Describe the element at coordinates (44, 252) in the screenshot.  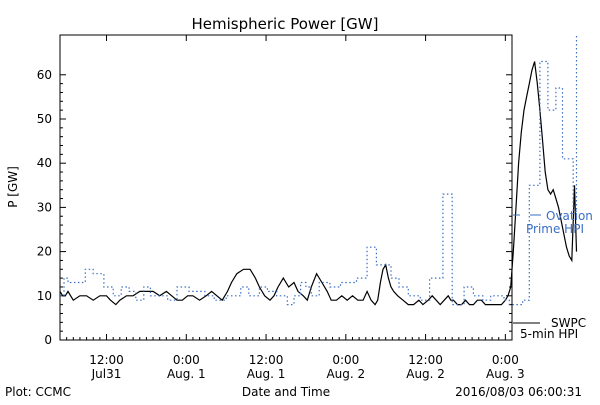
I see `y-tick-label: 20` at that location.